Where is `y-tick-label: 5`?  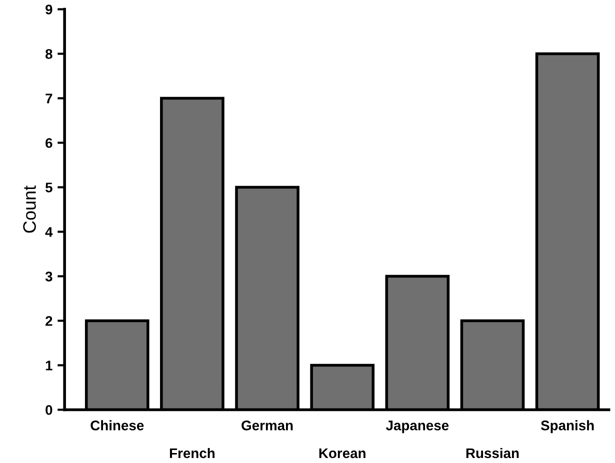 y-tick-label: 5 is located at coordinates (48, 187).